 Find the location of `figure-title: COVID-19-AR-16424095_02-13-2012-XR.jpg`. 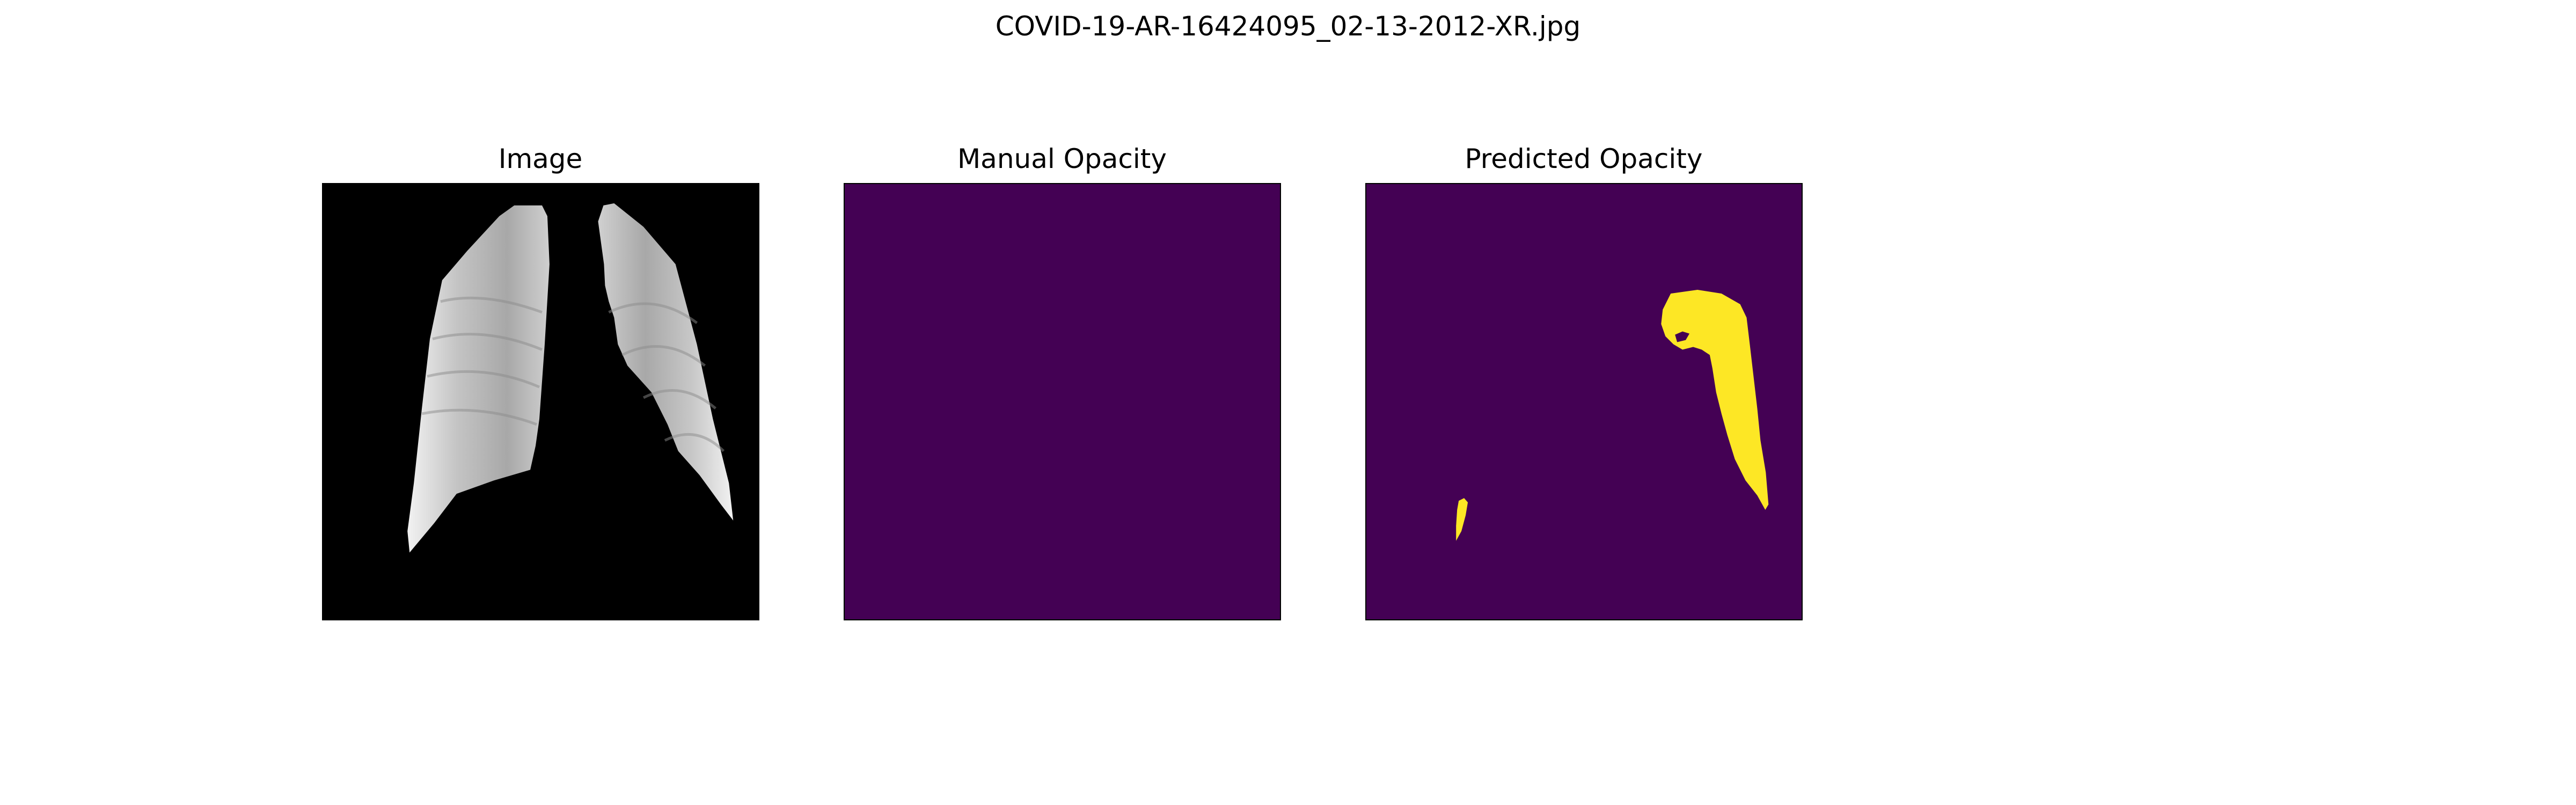

figure-title: COVID-19-AR-16424095_02-13-2012-XR.jpg is located at coordinates (1288, 26).